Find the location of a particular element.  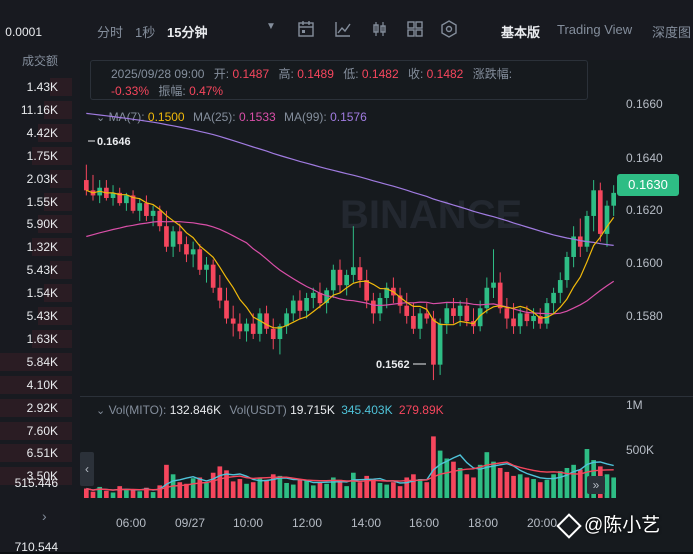

interval-15m: 15分钟 is located at coordinates (187, 32).